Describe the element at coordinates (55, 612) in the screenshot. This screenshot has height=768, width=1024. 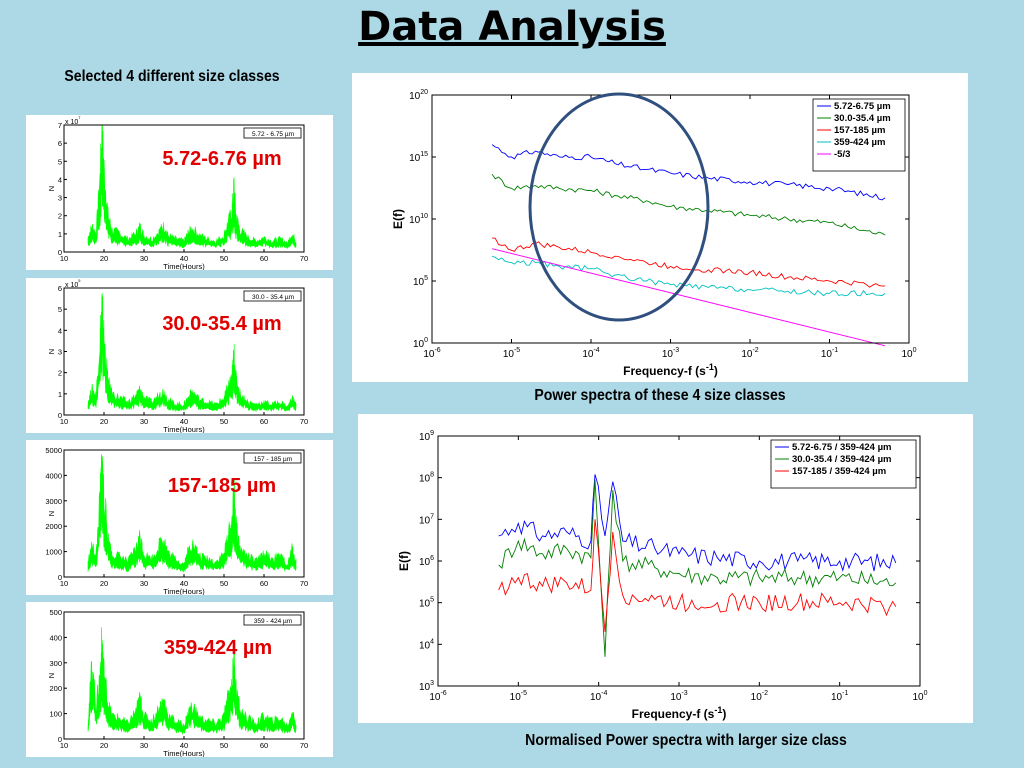
I see `y-tick-label: 500` at that location.